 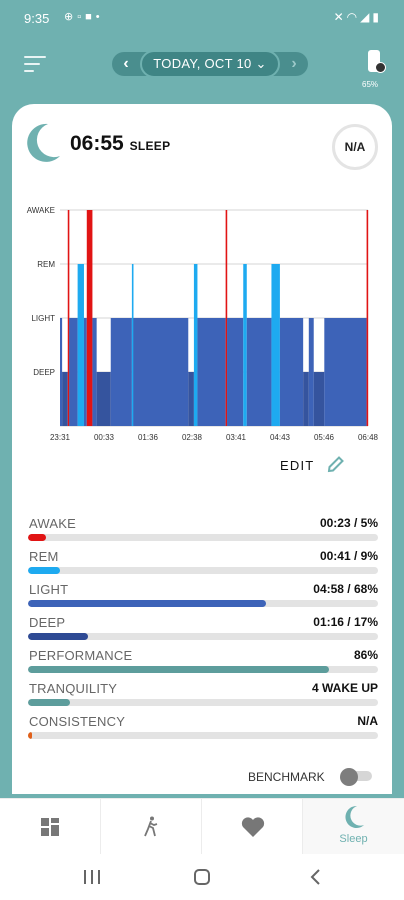 I want to click on x-tick-label: 01:36, so click(x=148, y=437).